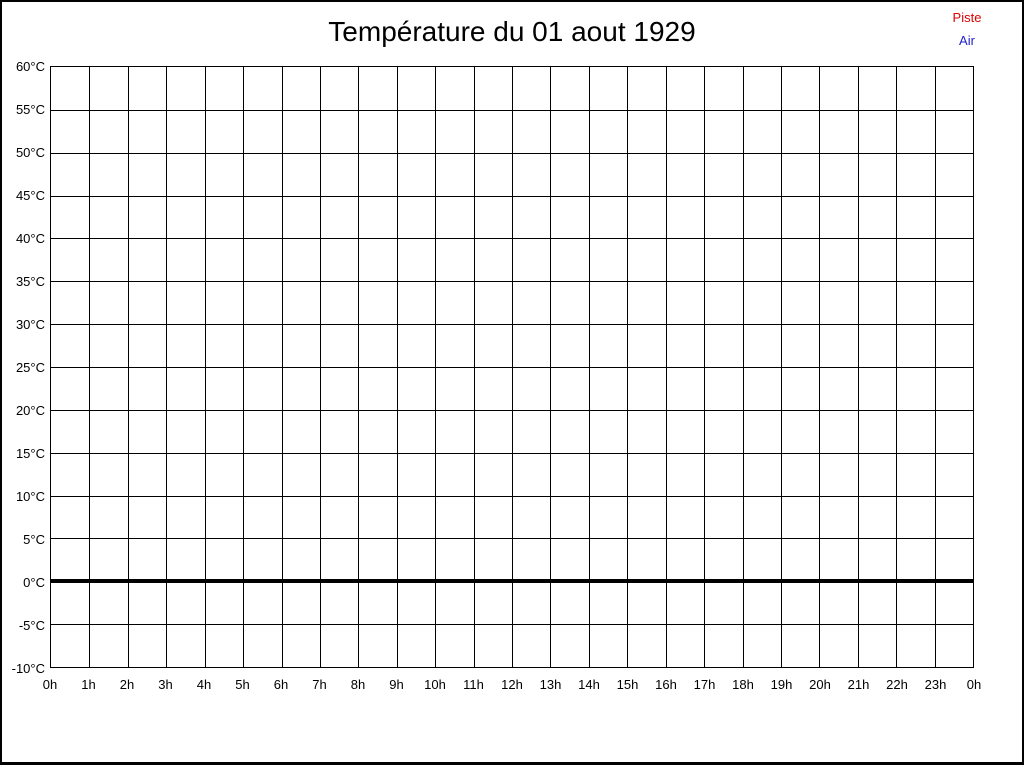  Describe the element at coordinates (30, 152) in the screenshot. I see `y-tick-label: 50°C` at that location.